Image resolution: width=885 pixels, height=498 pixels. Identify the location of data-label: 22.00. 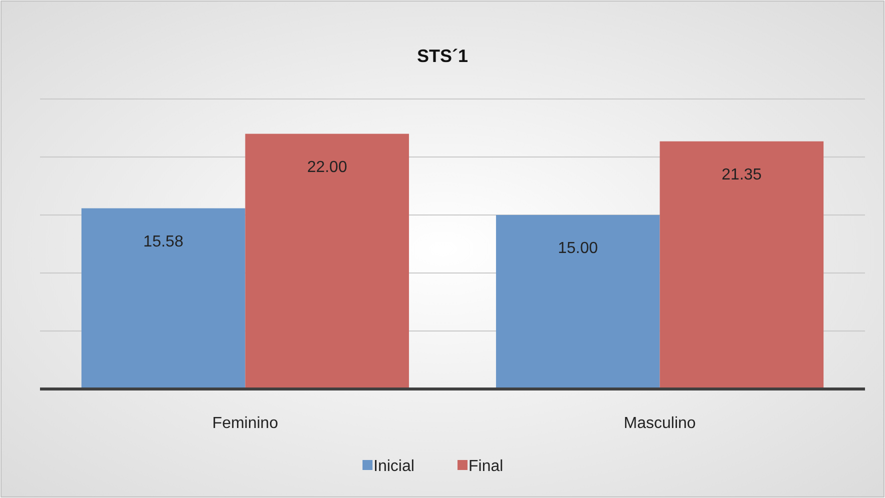
(327, 167).